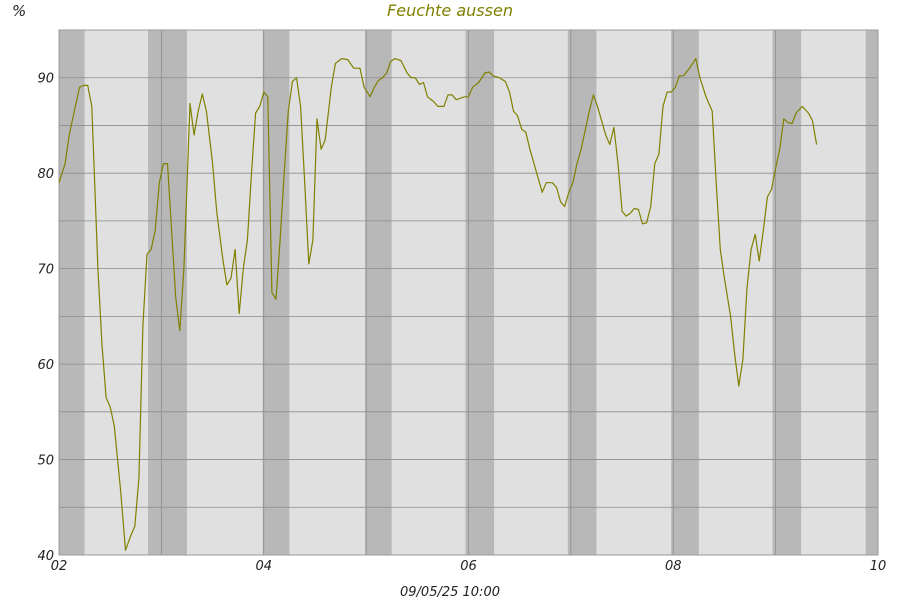 The height and width of the screenshot is (600, 900). I want to click on x-tick-label: 04, so click(263, 566).